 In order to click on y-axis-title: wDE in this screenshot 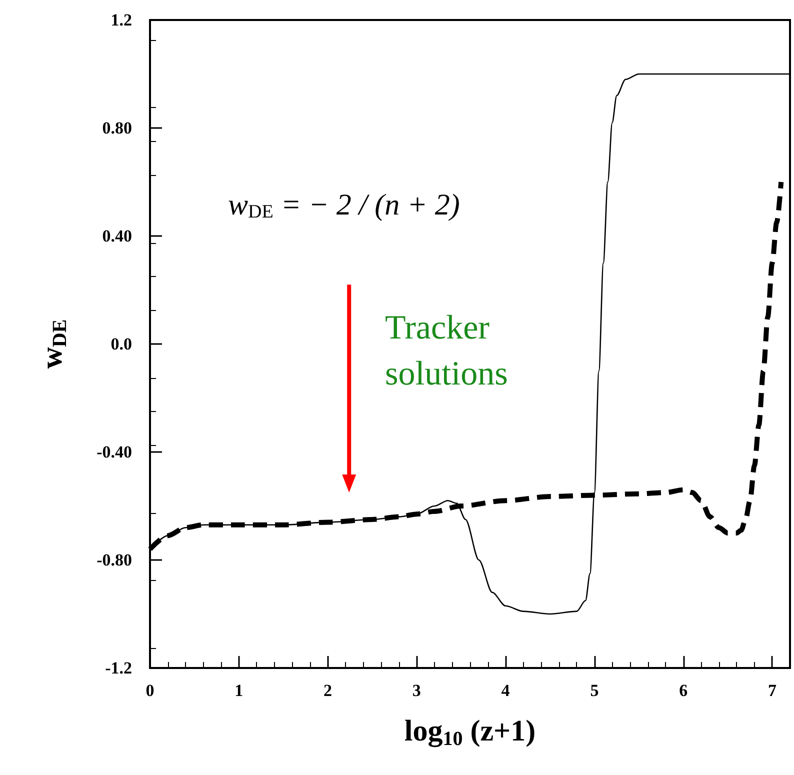, I will do `click(53, 344)`.